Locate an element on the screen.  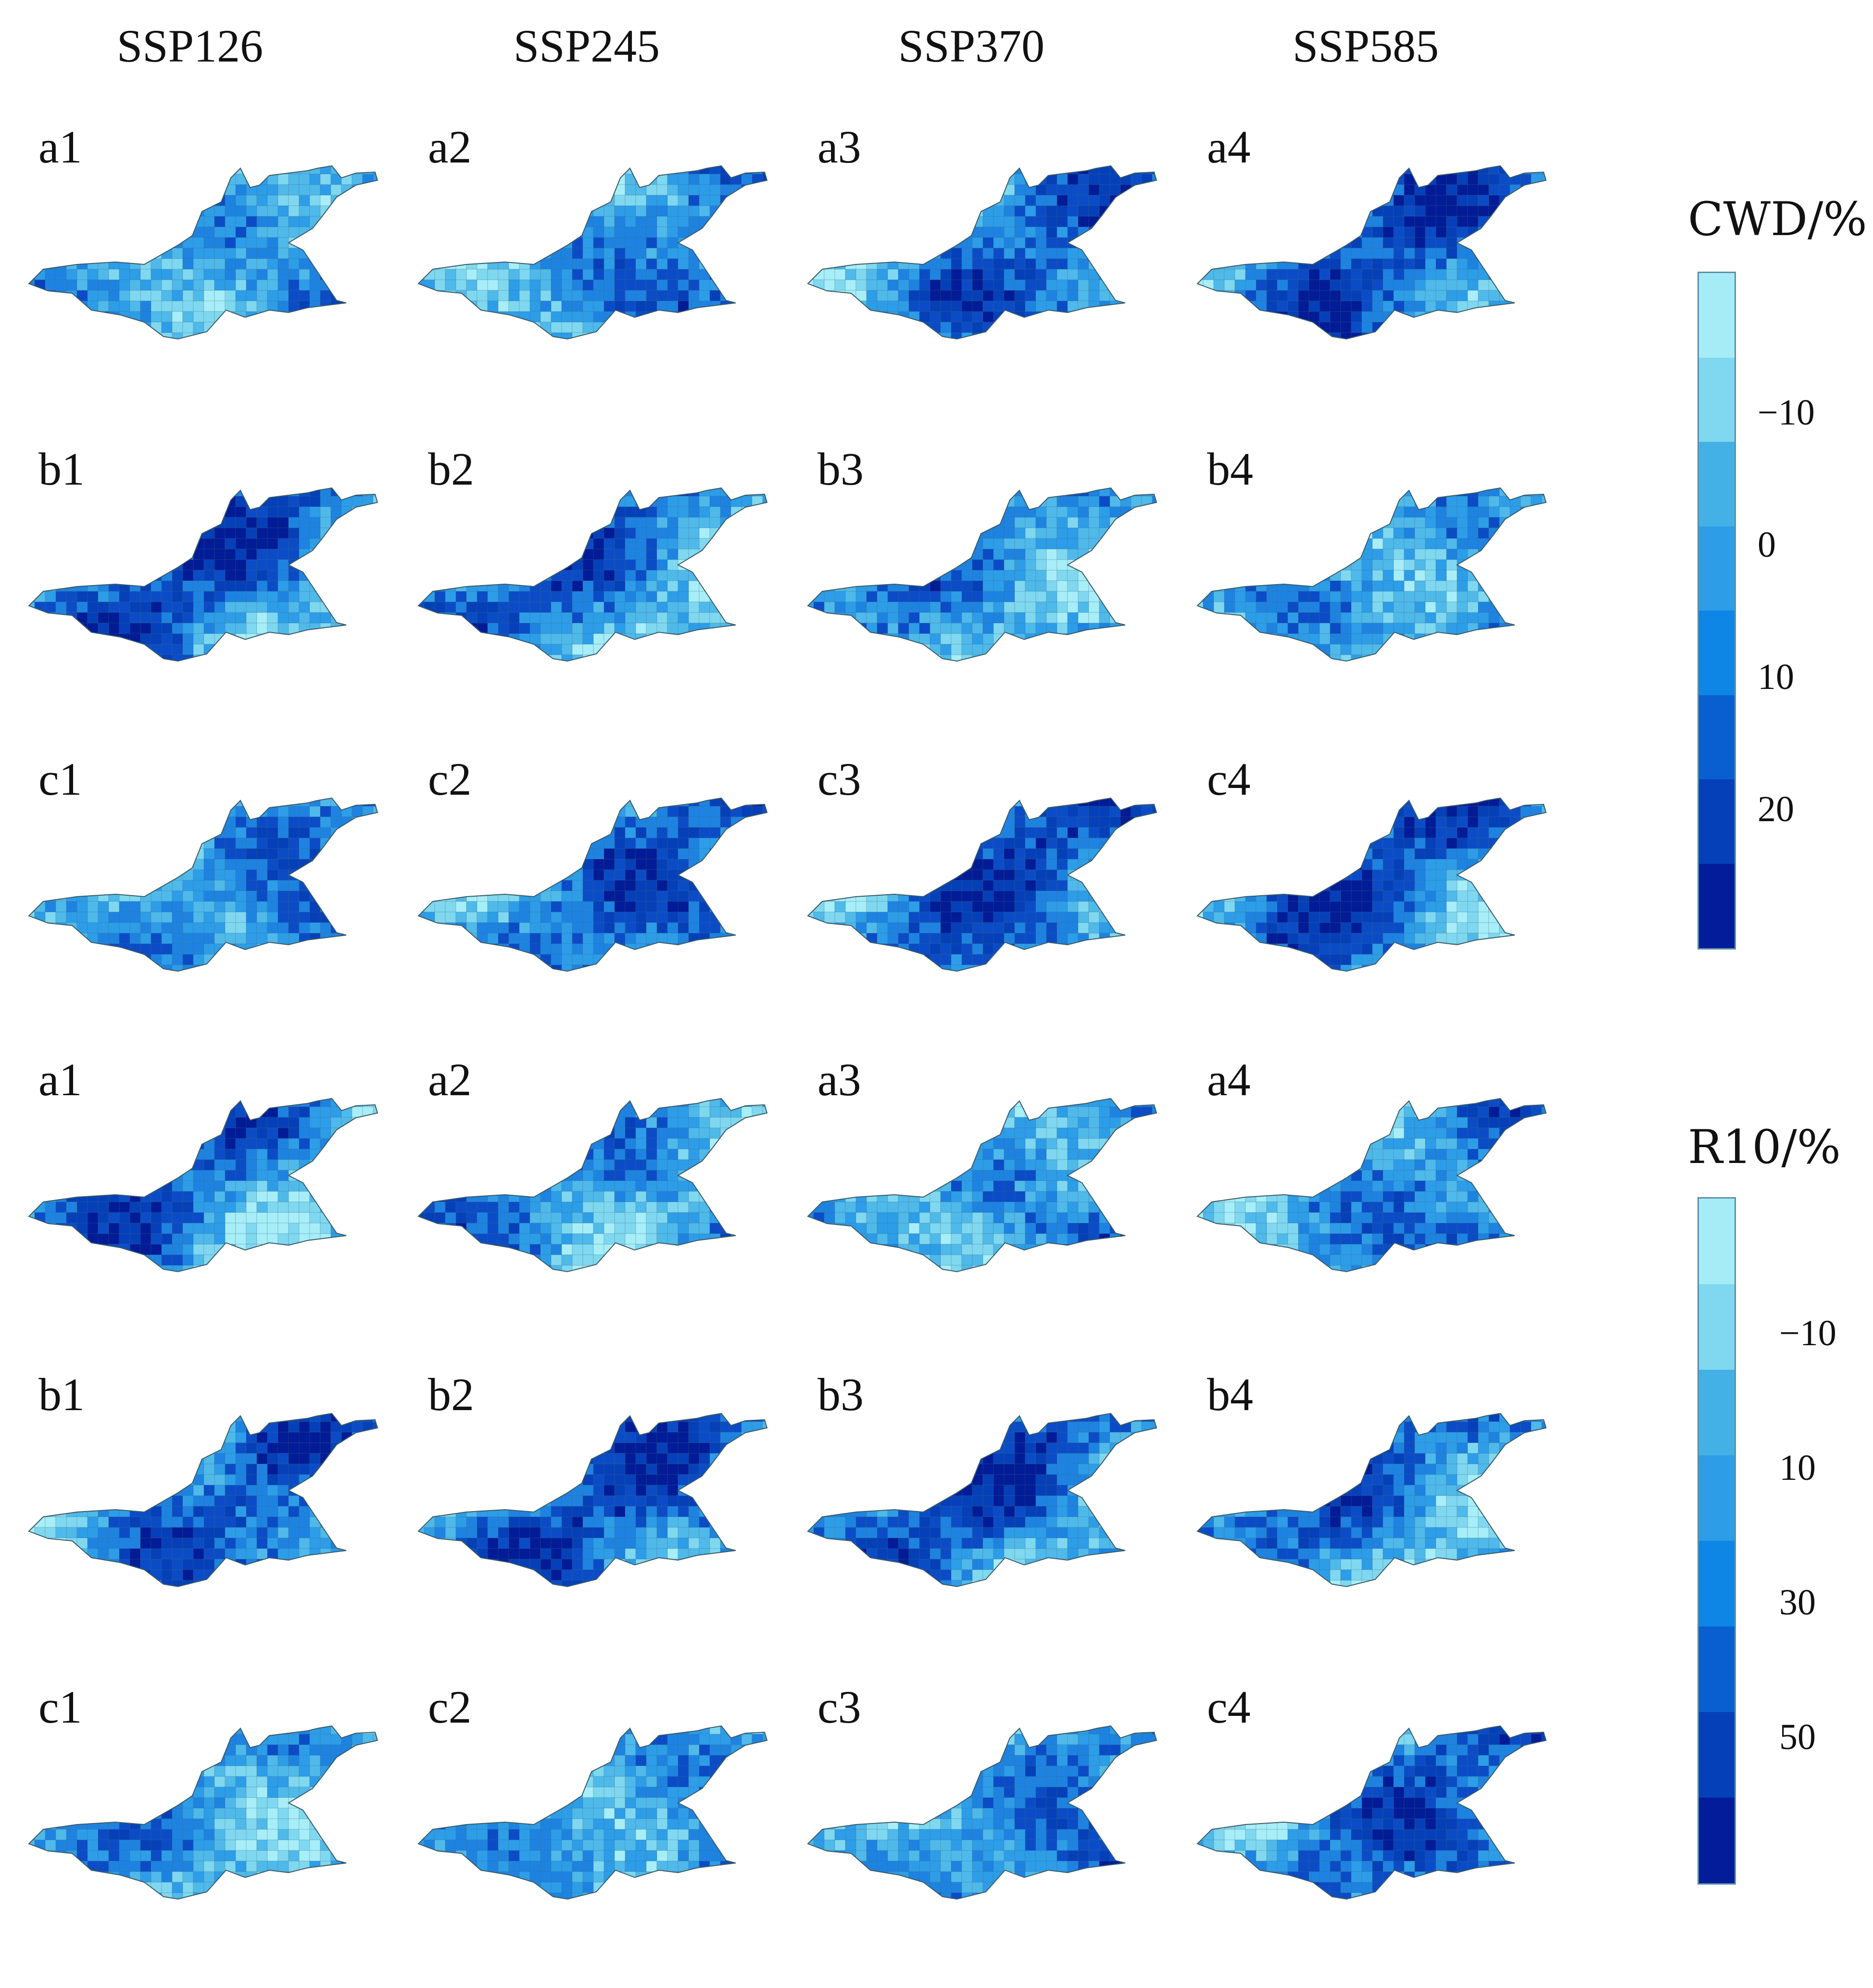
legend-cwd-tick: 20 is located at coordinates (1776, 809).